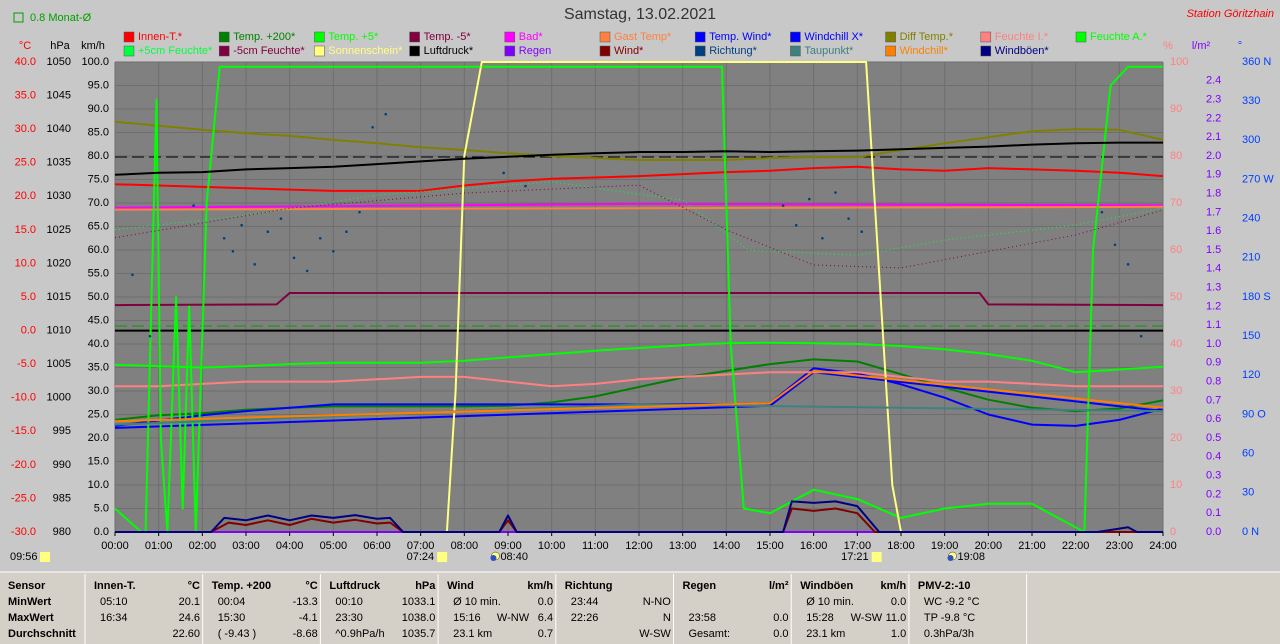 The image size is (1280, 644). What do you see at coordinates (1213, 325) in the screenshot?
I see `y-tick-label: 1.1` at bounding box center [1213, 325].